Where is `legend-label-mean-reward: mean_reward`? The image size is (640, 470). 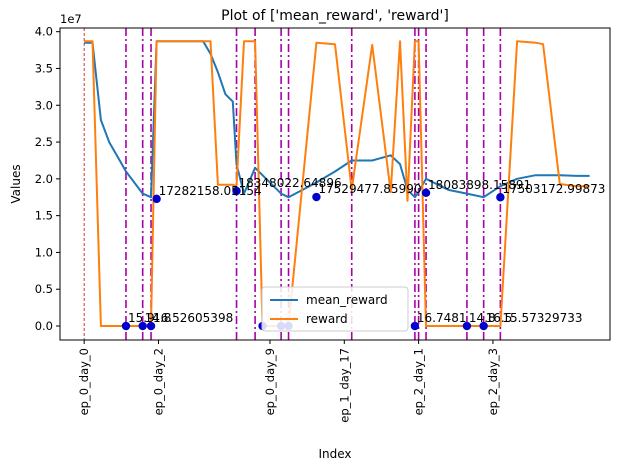
legend-label-mean-reward: mean_reward is located at coordinates (347, 300).